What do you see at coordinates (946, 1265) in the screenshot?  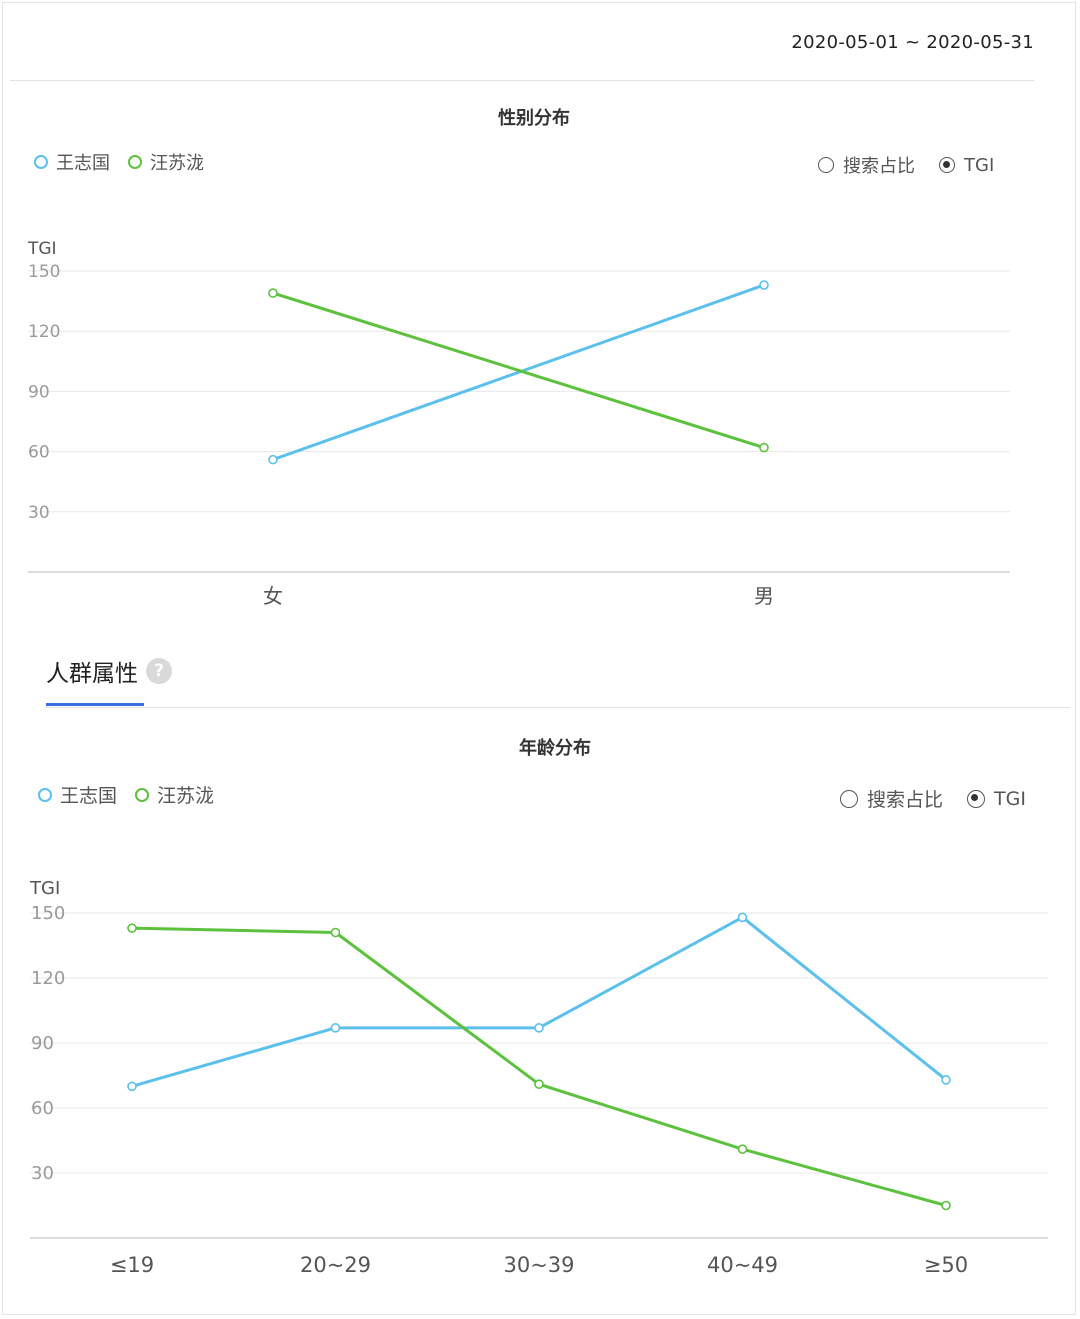 I see `x-tick-label: ≥50` at bounding box center [946, 1265].